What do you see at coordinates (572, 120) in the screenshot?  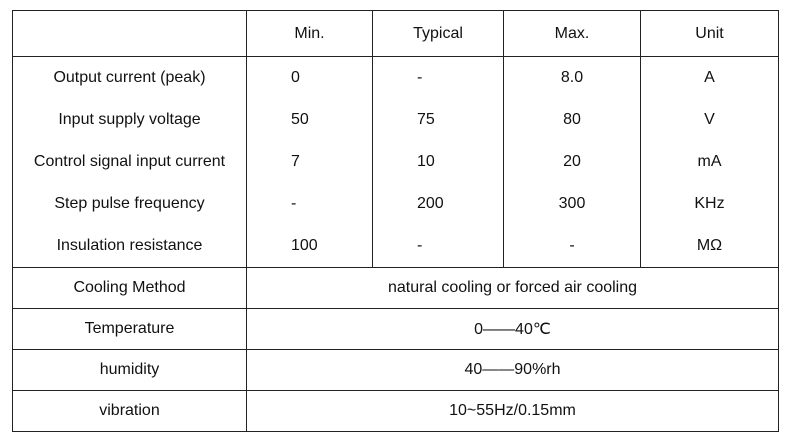 I see `cell: 80` at bounding box center [572, 120].